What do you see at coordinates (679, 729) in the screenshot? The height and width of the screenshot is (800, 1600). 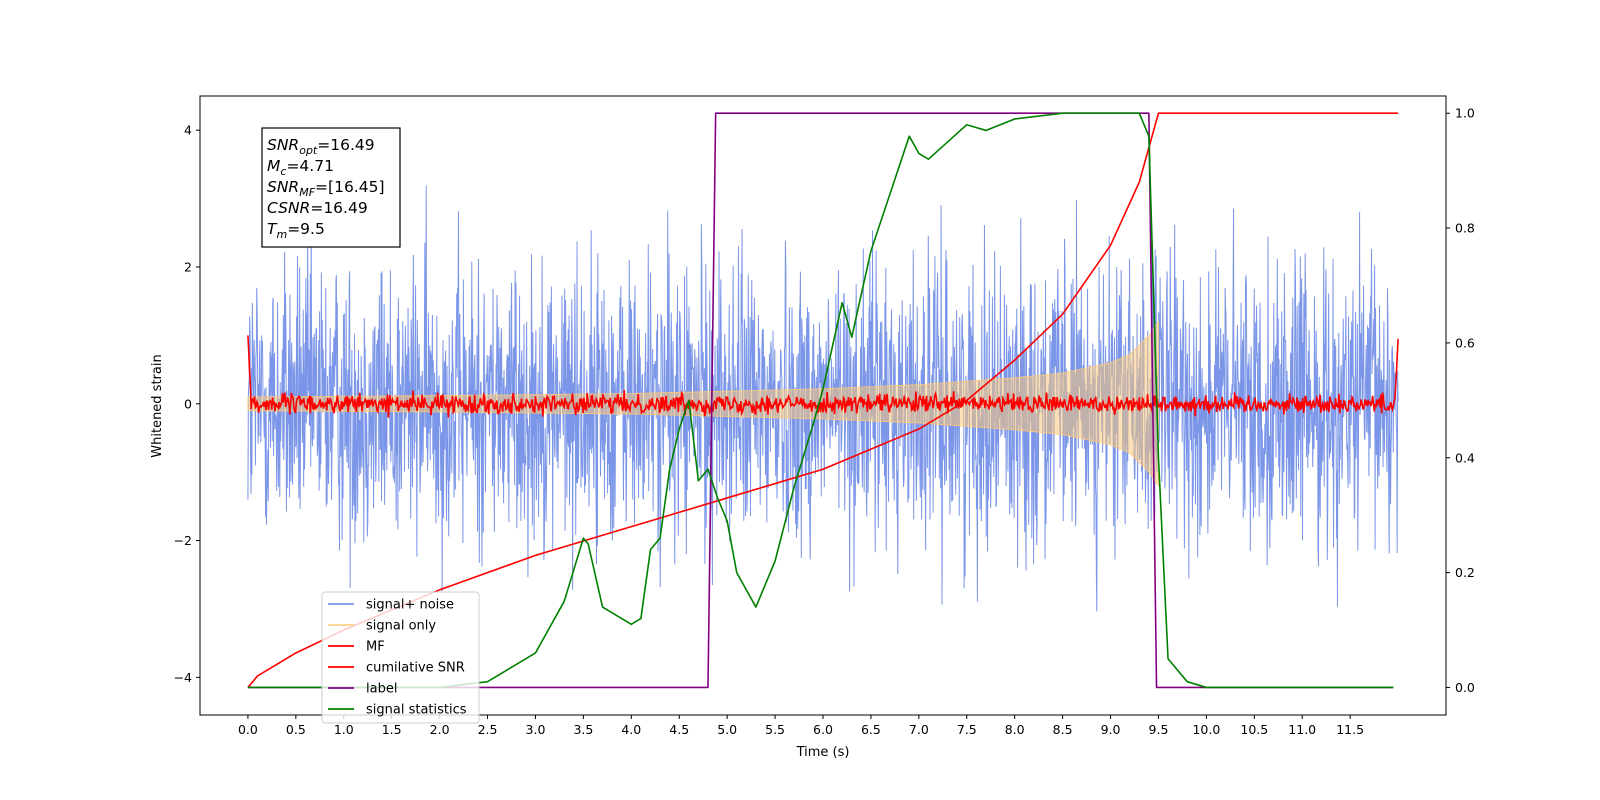 I see `x-tick-label: 4.5` at bounding box center [679, 729].